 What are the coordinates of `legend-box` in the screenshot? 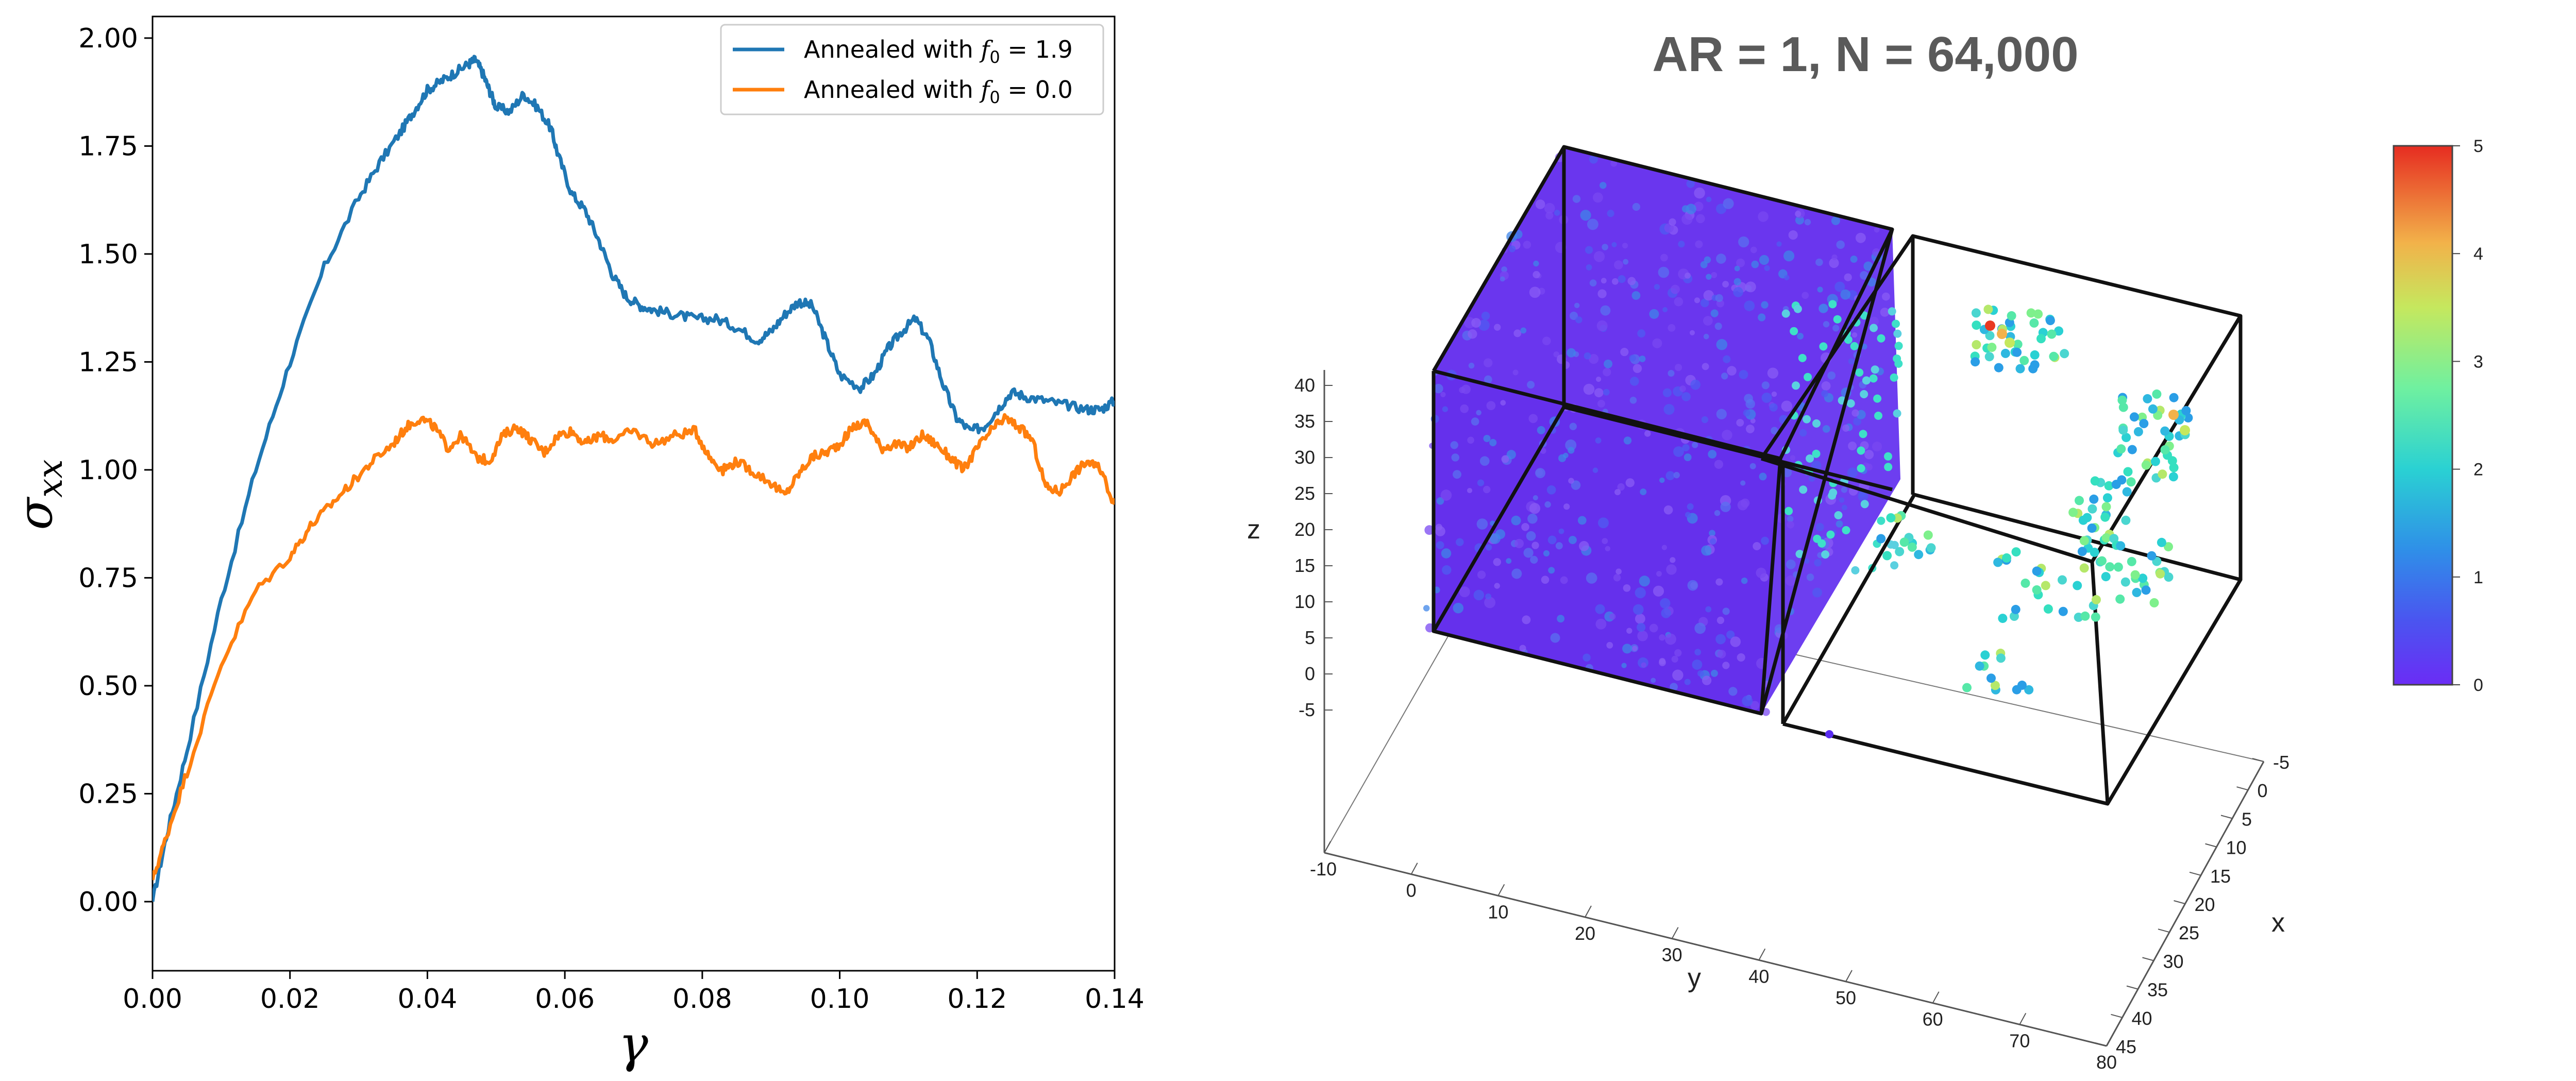 It's located at (912, 69).